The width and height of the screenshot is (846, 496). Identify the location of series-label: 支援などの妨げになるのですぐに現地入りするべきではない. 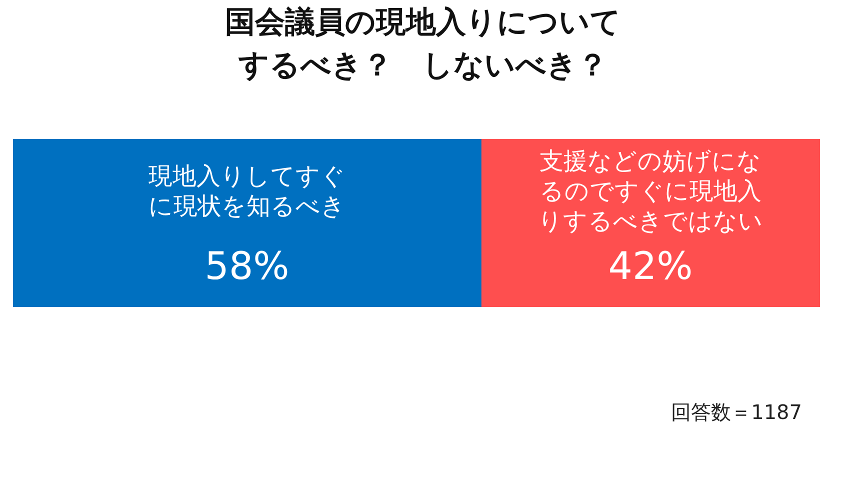
(651, 190).